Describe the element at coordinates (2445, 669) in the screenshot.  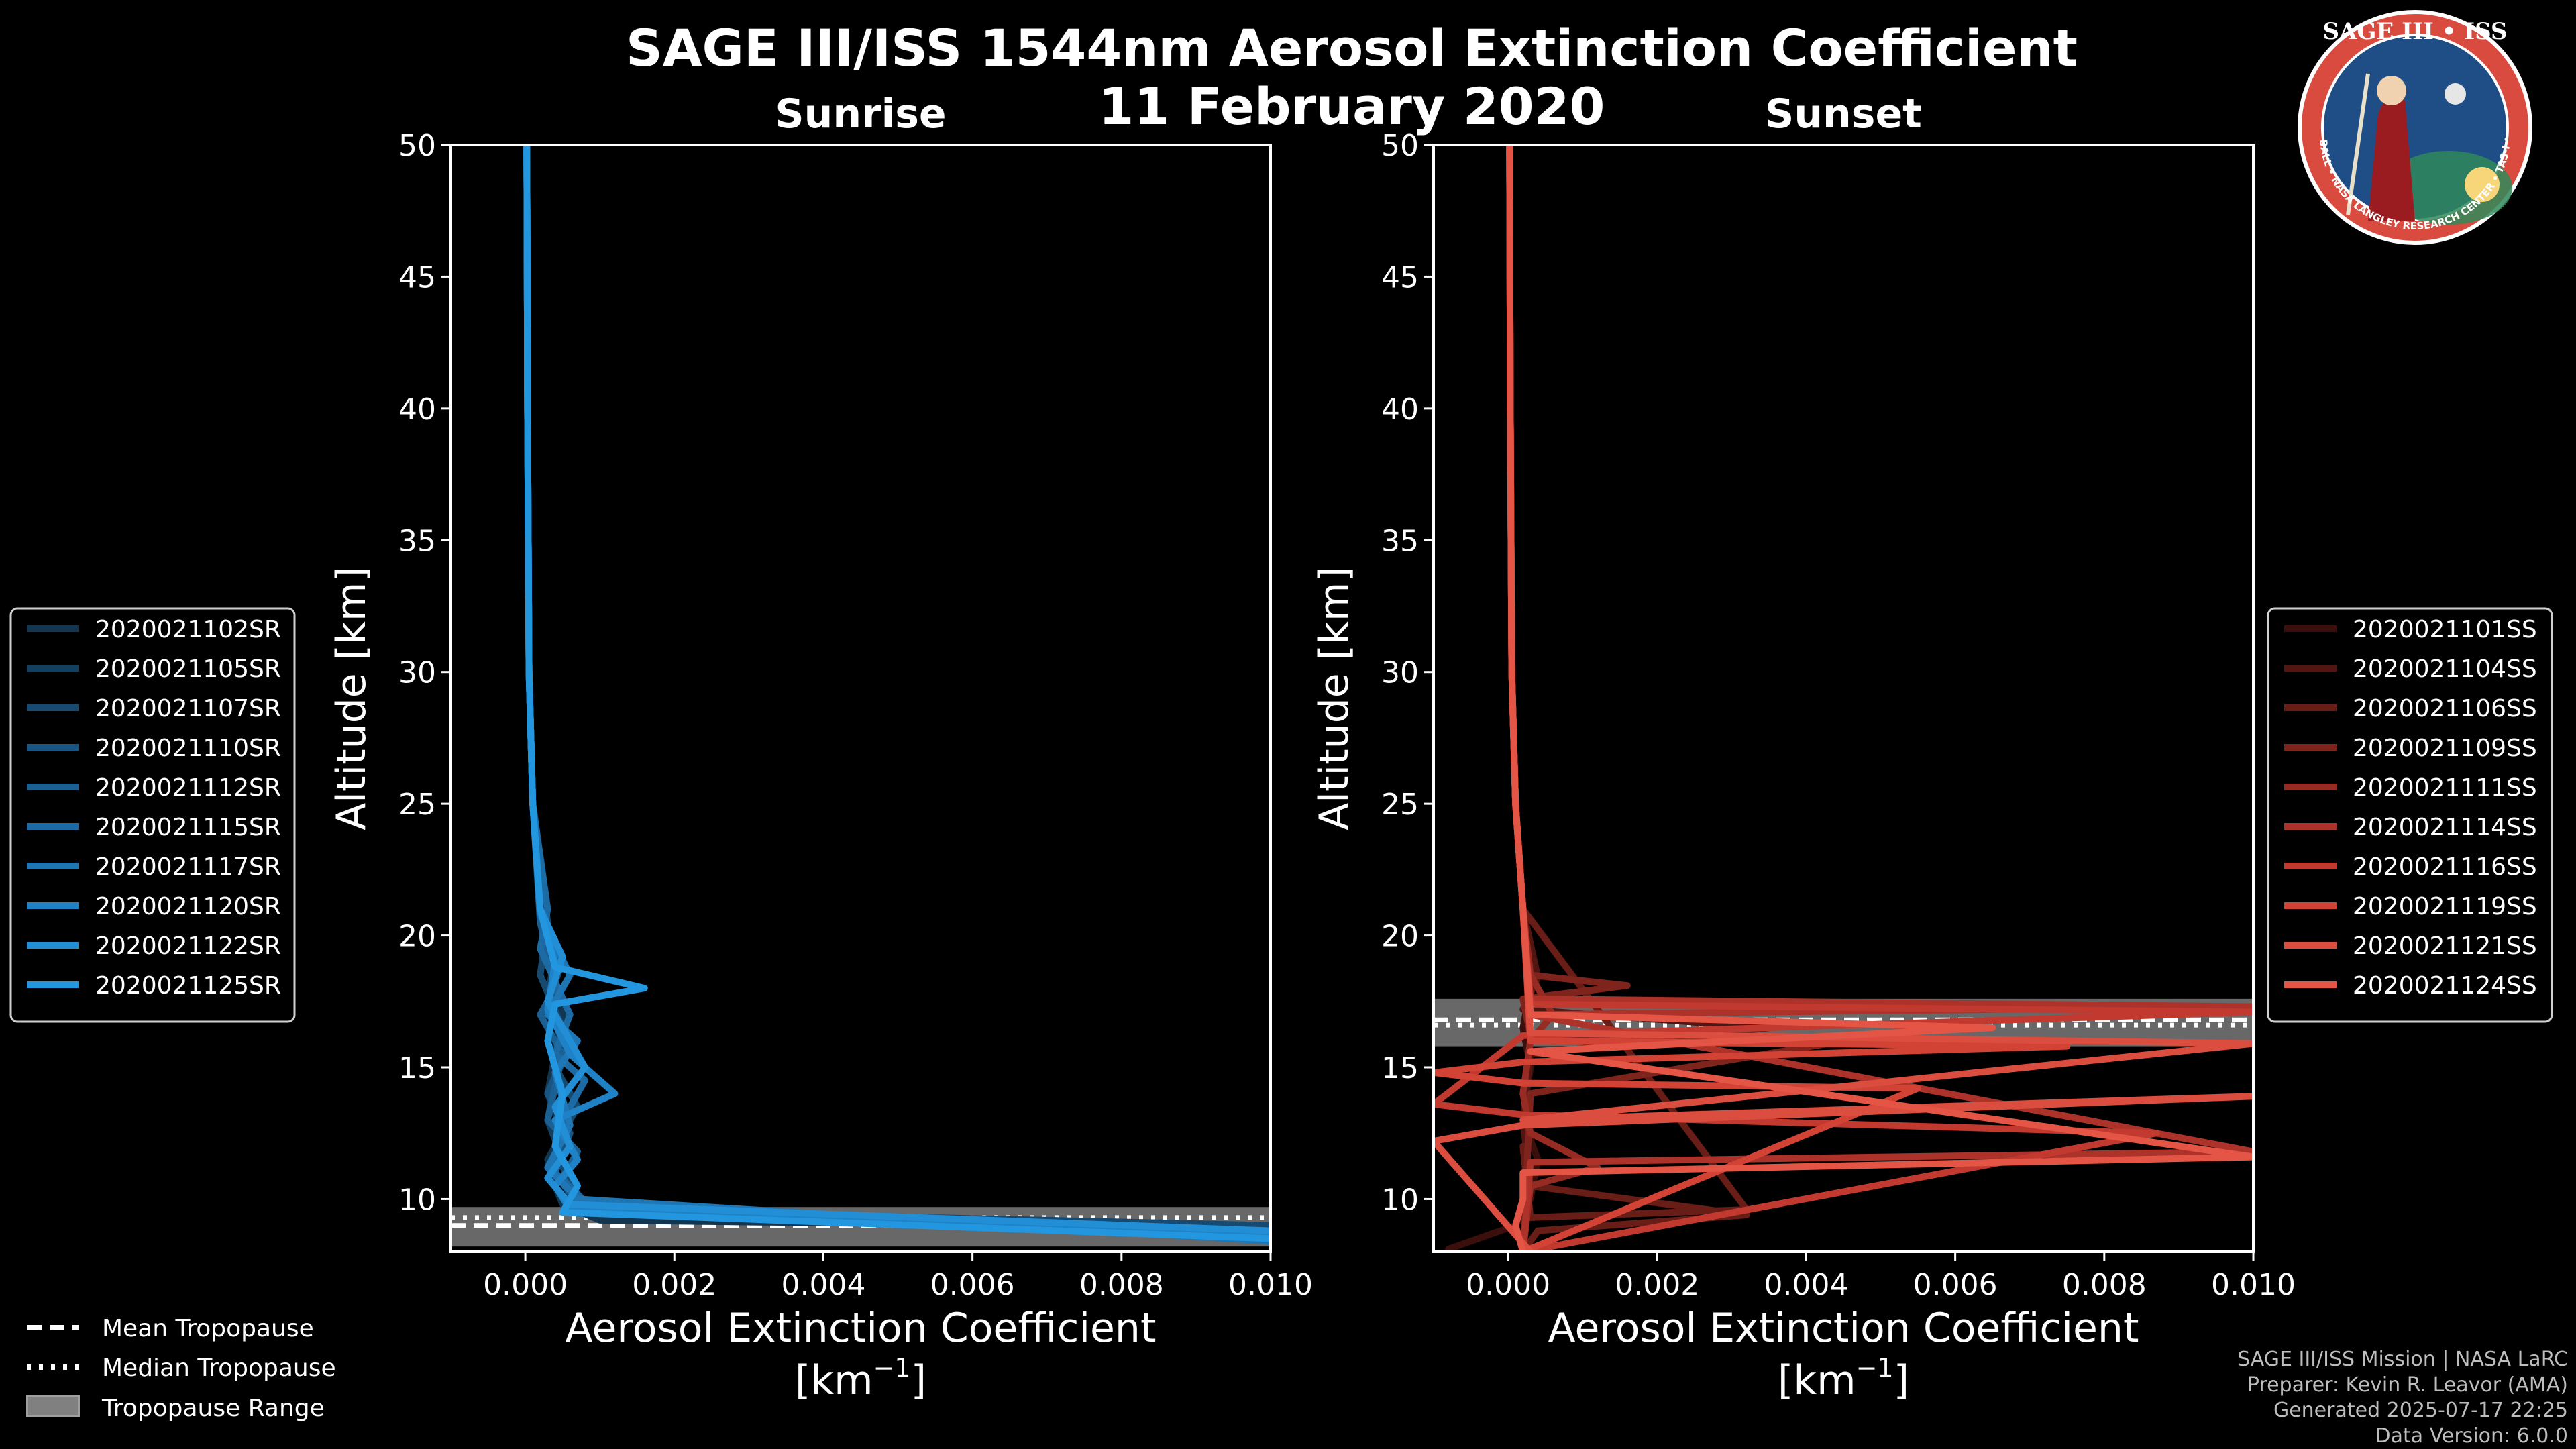
I see `sunset-legend-label-2020021104SS: 2020021104SS` at that location.